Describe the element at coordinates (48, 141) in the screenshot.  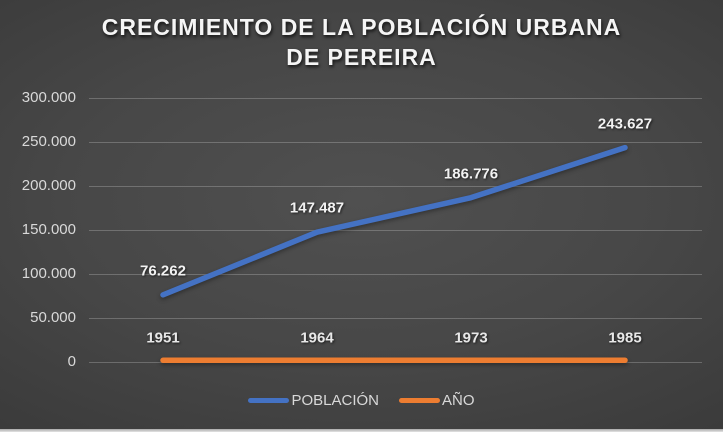
I see `y-tick-label: 250.000` at that location.